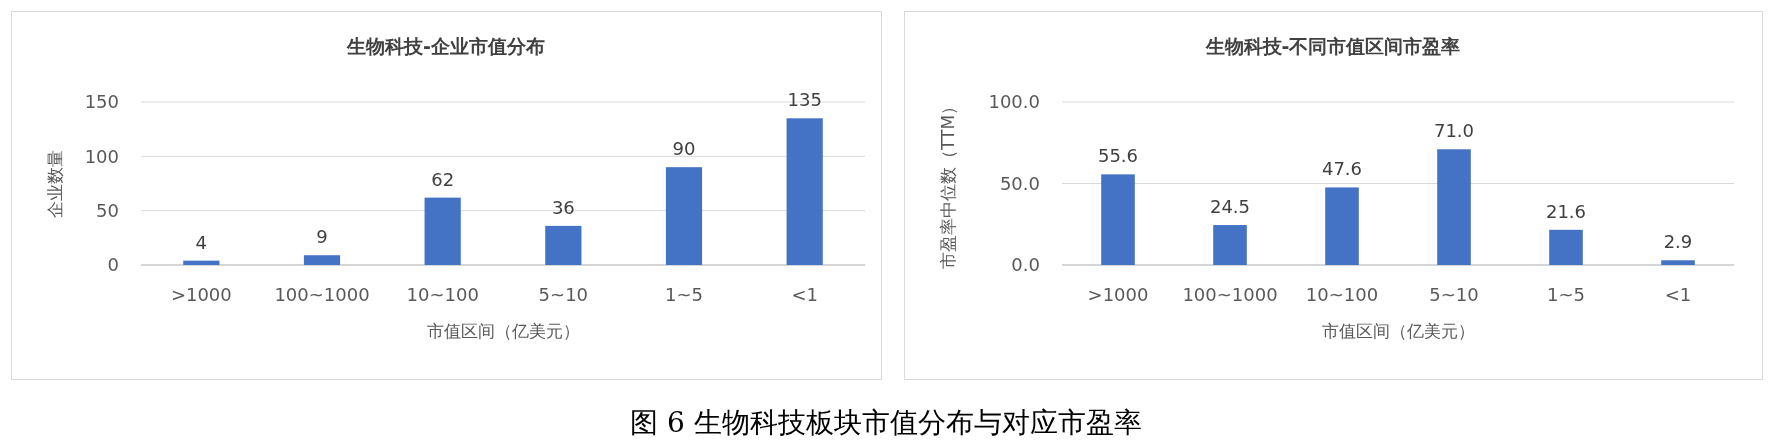 The width and height of the screenshot is (1772, 448). I want to click on y-axis-title: 企业数量, so click(55, 183).